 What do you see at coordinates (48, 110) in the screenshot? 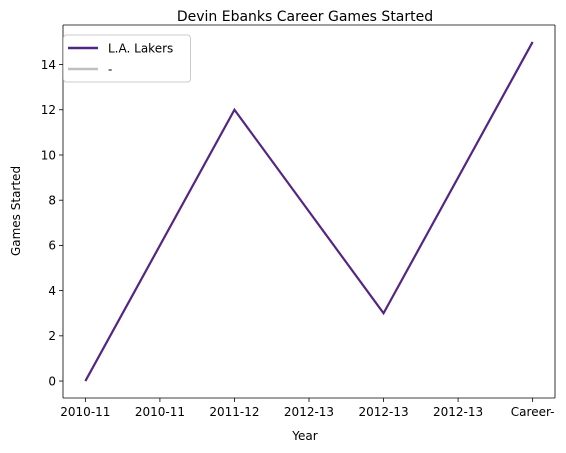
I see `y-tick-label: 12` at bounding box center [48, 110].